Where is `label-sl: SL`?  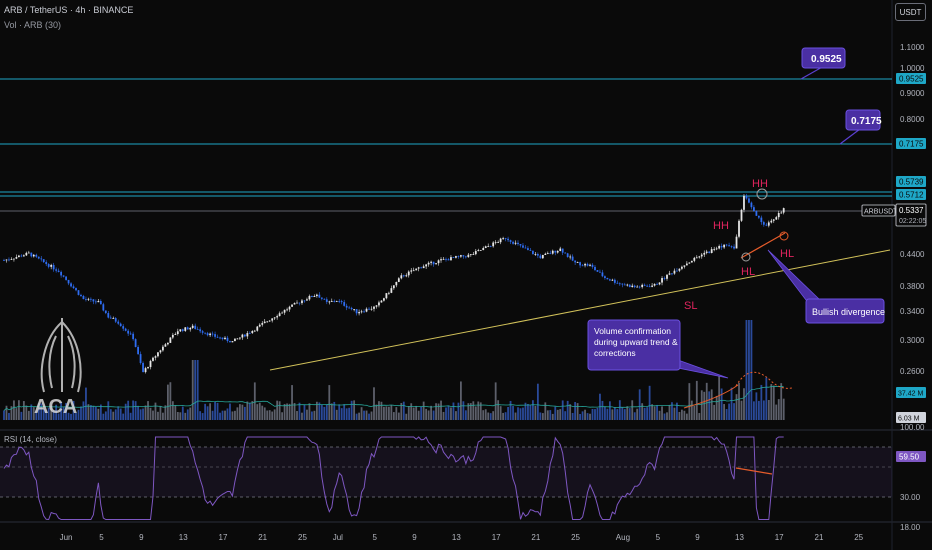 label-sl: SL is located at coordinates (690, 306).